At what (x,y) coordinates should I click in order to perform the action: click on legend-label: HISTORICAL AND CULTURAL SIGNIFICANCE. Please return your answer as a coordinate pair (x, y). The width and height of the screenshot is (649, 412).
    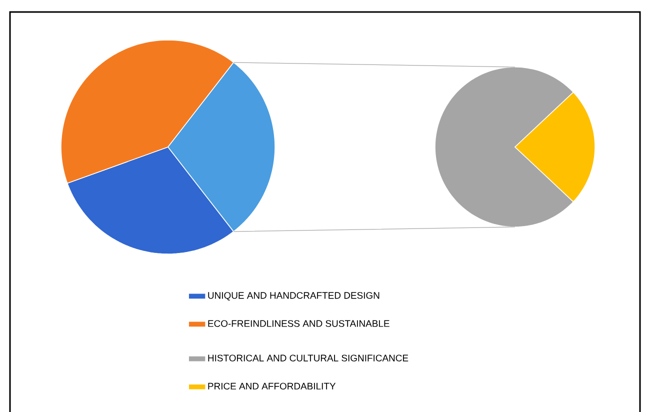
    Looking at the image, I should click on (308, 358).